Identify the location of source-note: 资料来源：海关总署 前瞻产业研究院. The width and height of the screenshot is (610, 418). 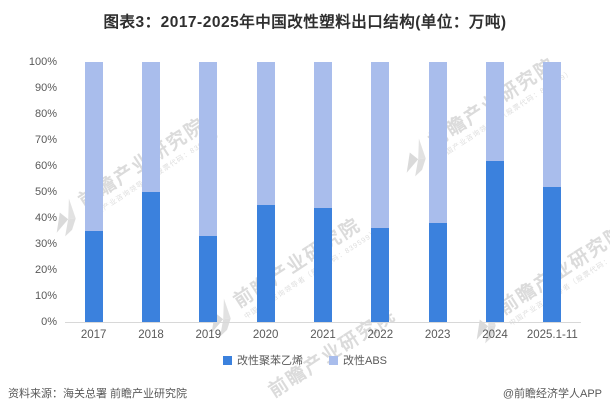
(98, 394).